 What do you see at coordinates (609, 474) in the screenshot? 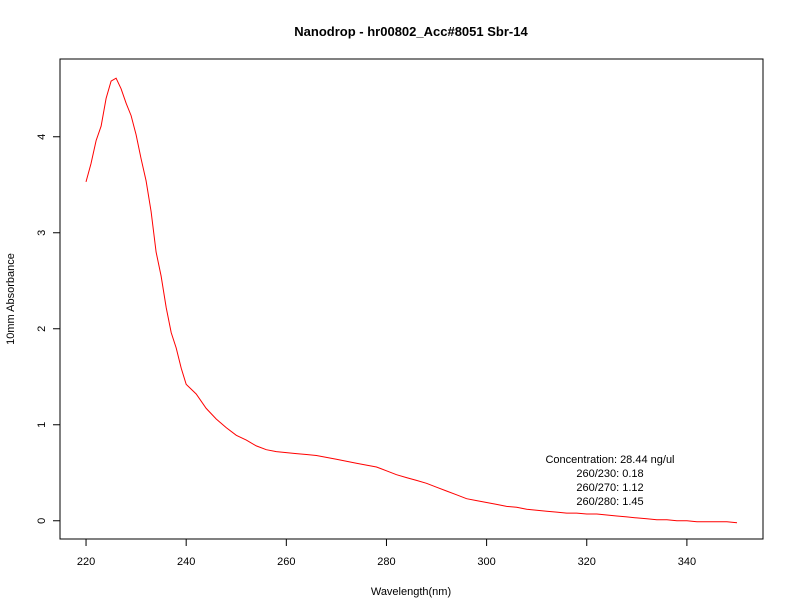
I see `annotation-ratio-260-230: 260/230: 0.18` at bounding box center [609, 474].